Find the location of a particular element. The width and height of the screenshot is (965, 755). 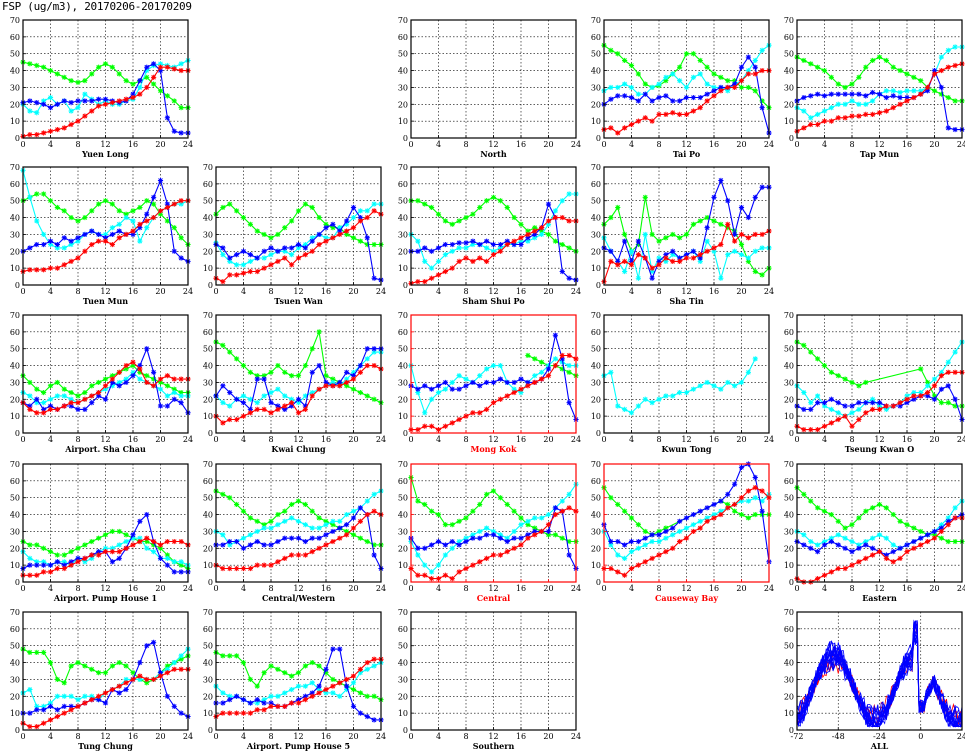

x-tick-label: 16 is located at coordinates (326, 736).